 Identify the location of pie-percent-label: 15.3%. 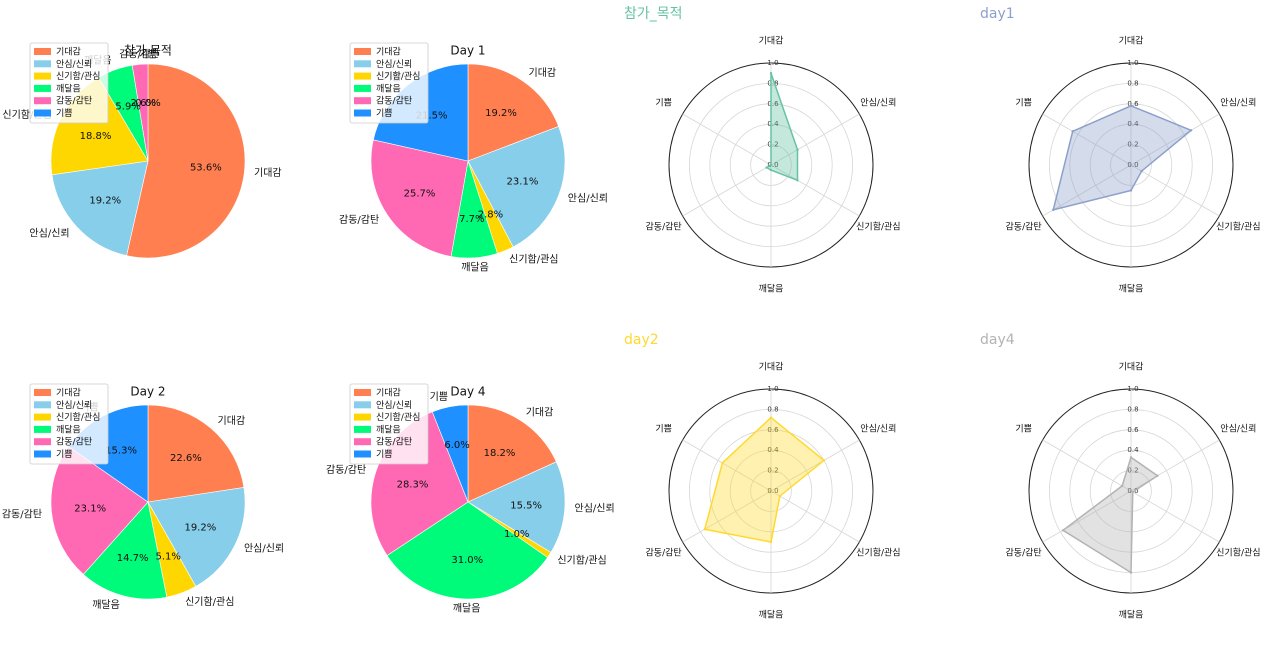
(121, 450).